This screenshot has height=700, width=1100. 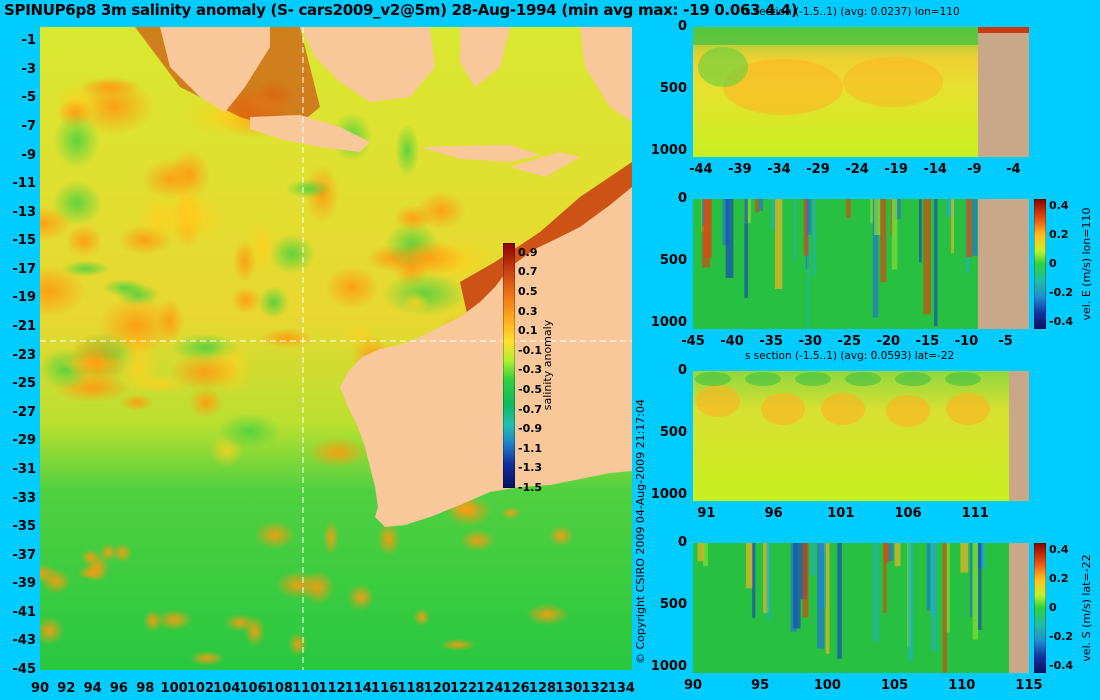 What do you see at coordinates (1059, 550) in the screenshot?
I see `section-v-lat-colorbar-tick: 0.4` at bounding box center [1059, 550].